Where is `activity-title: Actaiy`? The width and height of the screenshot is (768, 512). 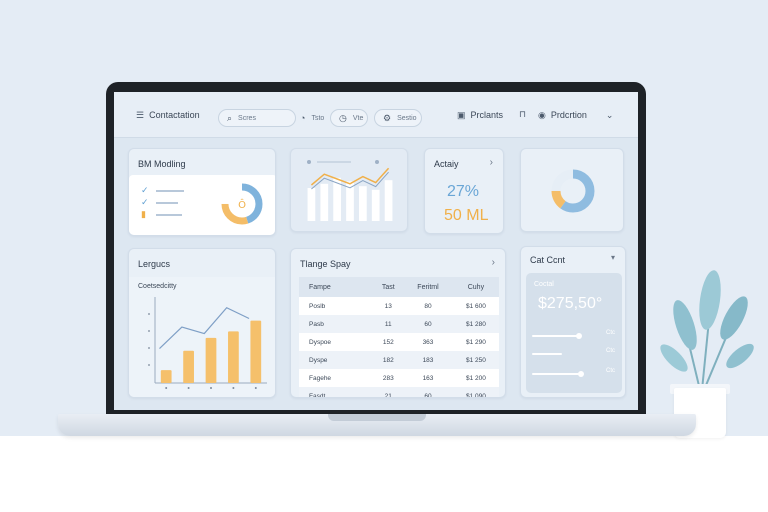 activity-title: Actaiy is located at coordinates (446, 164).